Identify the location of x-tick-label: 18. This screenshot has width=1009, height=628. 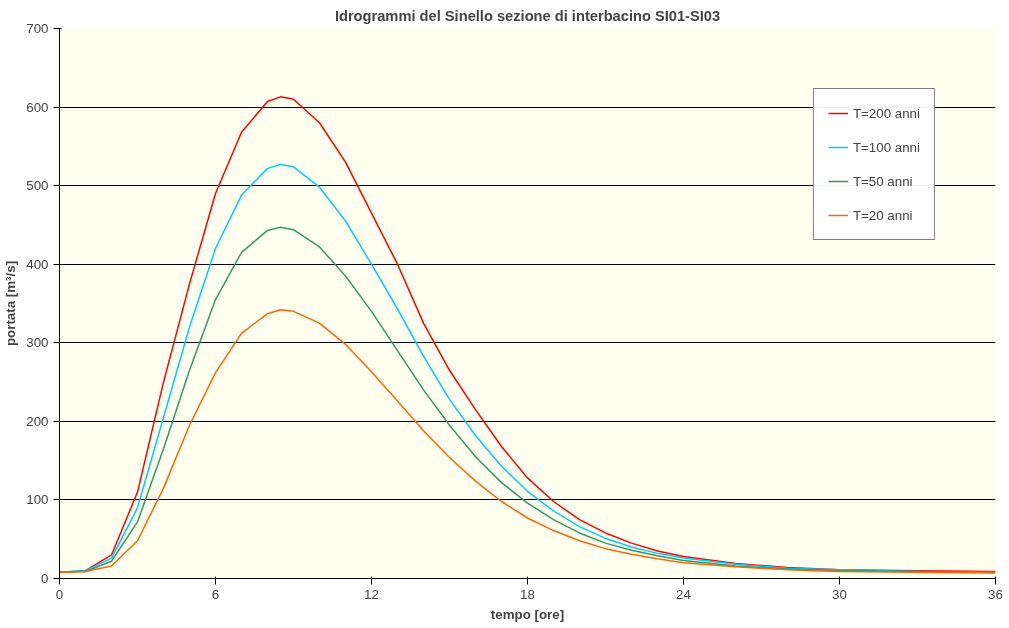
(527, 594).